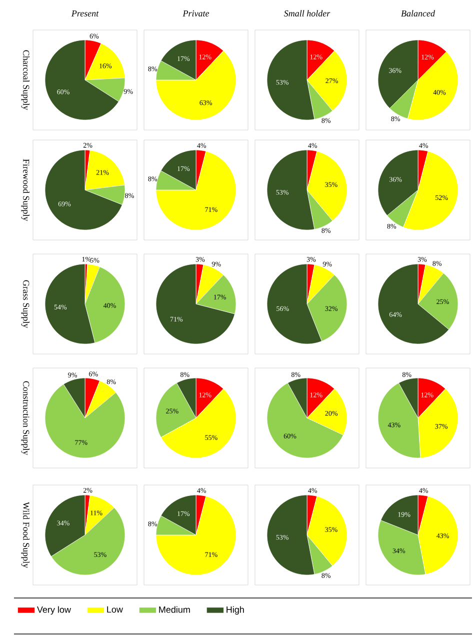 This screenshot has width=474, height=636. Describe the element at coordinates (174, 609) in the screenshot. I see `legend-label: Medium` at that location.